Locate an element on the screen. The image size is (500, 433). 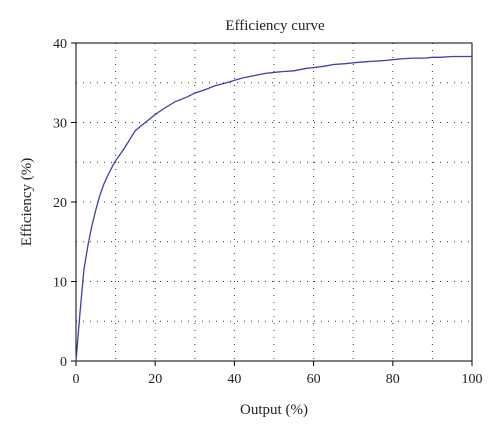
y-tick-label: 0 is located at coordinates (63, 362).